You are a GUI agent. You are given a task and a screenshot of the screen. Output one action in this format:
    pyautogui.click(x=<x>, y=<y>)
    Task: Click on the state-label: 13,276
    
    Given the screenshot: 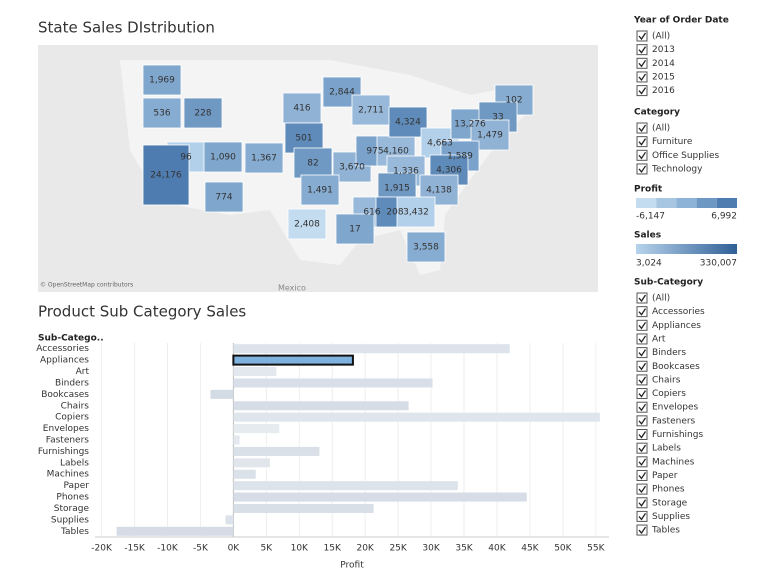 What is the action you would take?
    pyautogui.click(x=470, y=125)
    